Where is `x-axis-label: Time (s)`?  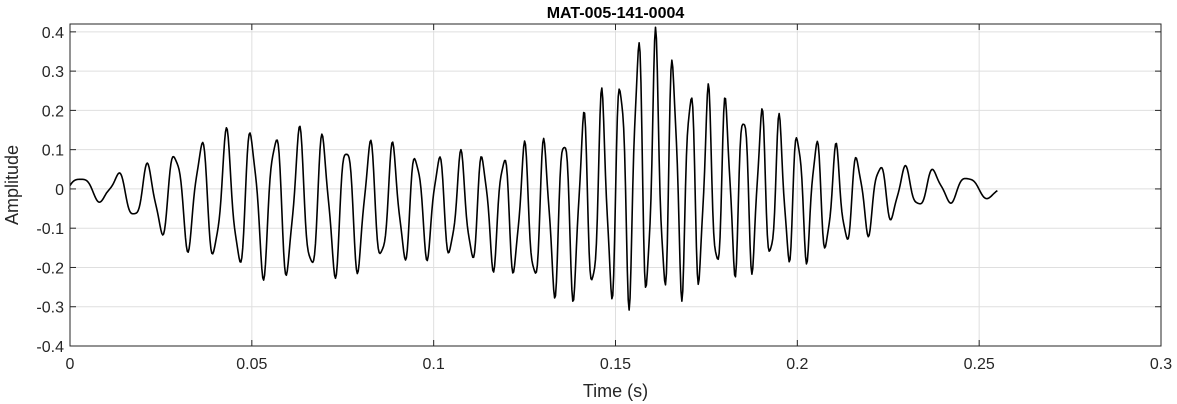
x-axis-label: Time (s) is located at coordinates (615, 391).